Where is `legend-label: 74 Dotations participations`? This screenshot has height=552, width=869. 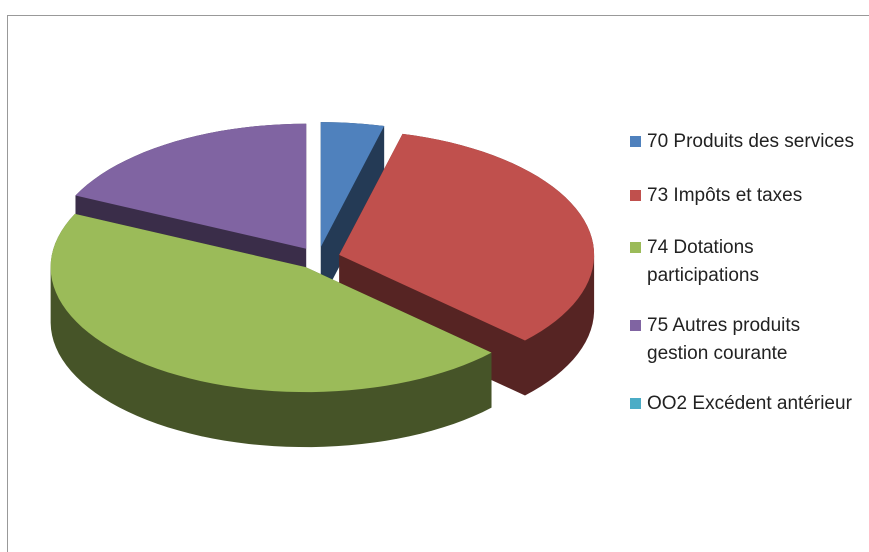 legend-label: 74 Dotations participations is located at coordinates (703, 261).